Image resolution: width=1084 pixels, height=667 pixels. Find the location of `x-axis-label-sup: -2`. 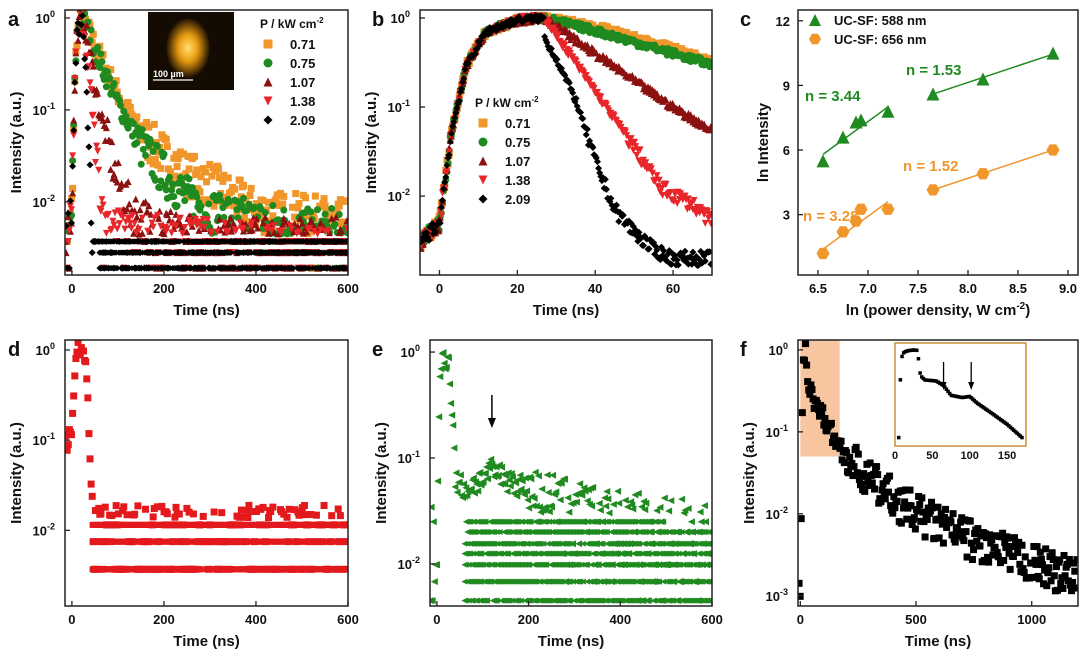

x-axis-label-sup: -2 is located at coordinates (1020, 306).